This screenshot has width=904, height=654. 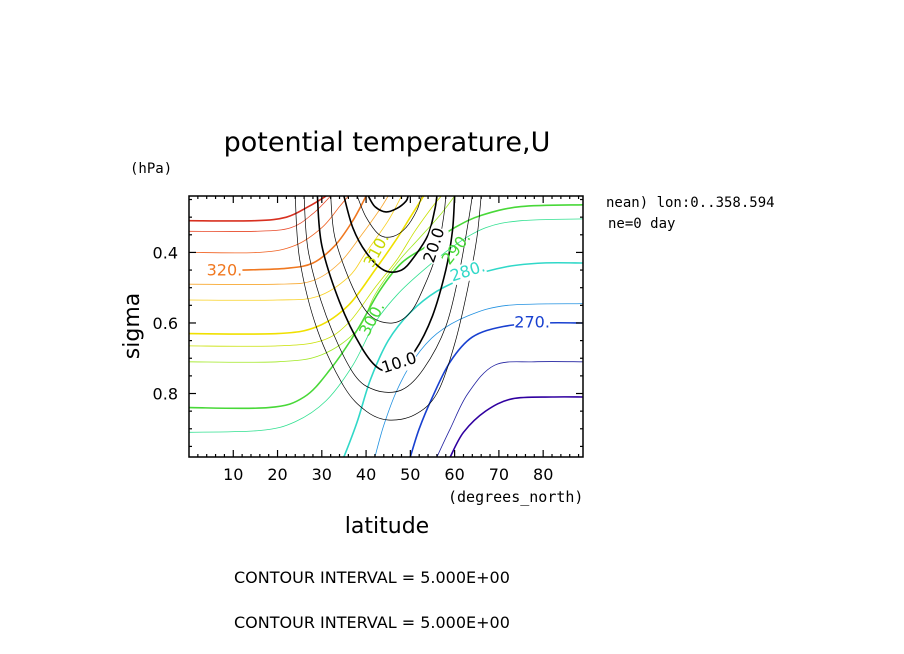 I want to click on chart-title: potential temperature,U, so click(x=387, y=142).